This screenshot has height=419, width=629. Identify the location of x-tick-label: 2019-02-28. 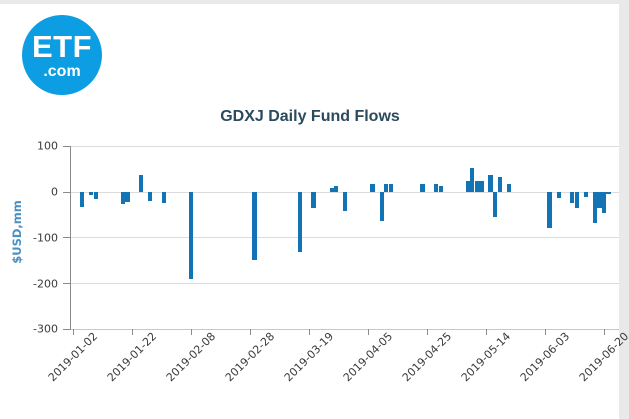
(250, 357).